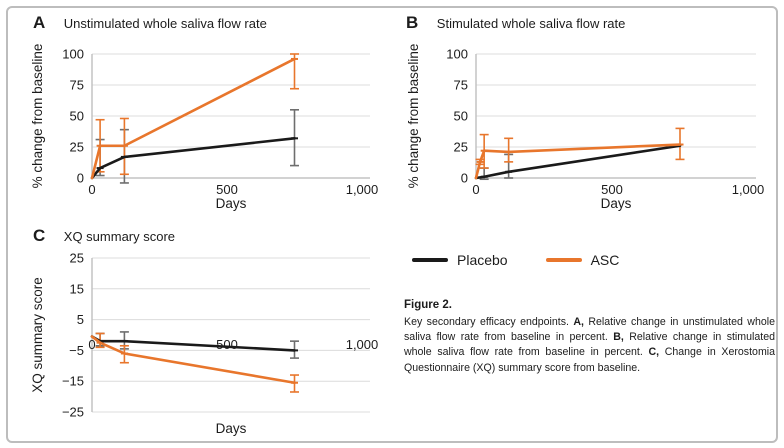  Describe the element at coordinates (428, 305) in the screenshot. I see `figure-caption-title: Figure 2.` at that location.